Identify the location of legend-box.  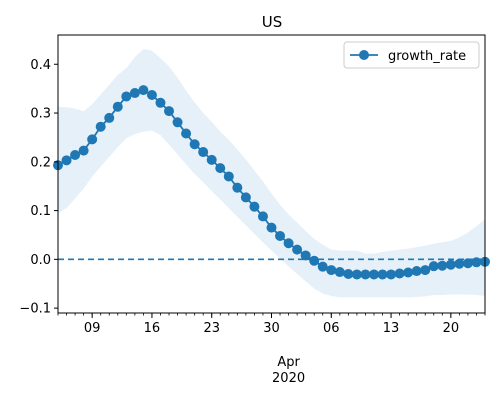
(411, 55).